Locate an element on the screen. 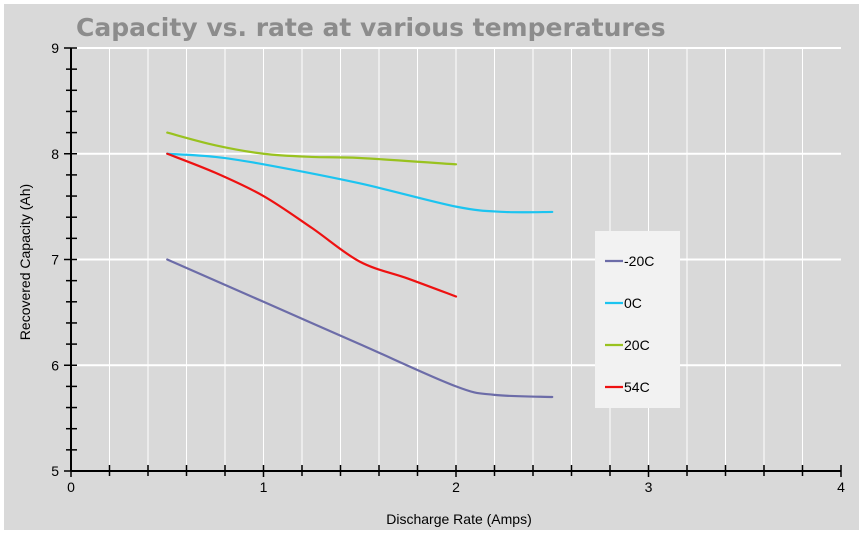 Image resolution: width=863 pixels, height=534 pixels. x-tick-label: 2 is located at coordinates (456, 487).